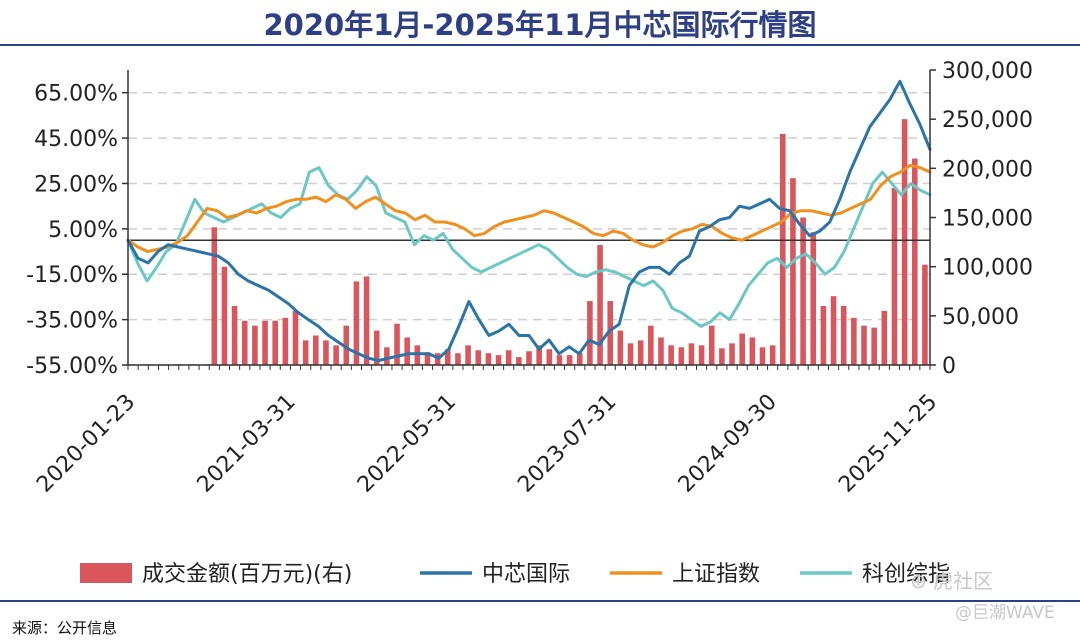 The image size is (1080, 640). What do you see at coordinates (76, 184) in the screenshot?
I see `left-tick-label: 25.00%` at bounding box center [76, 184].